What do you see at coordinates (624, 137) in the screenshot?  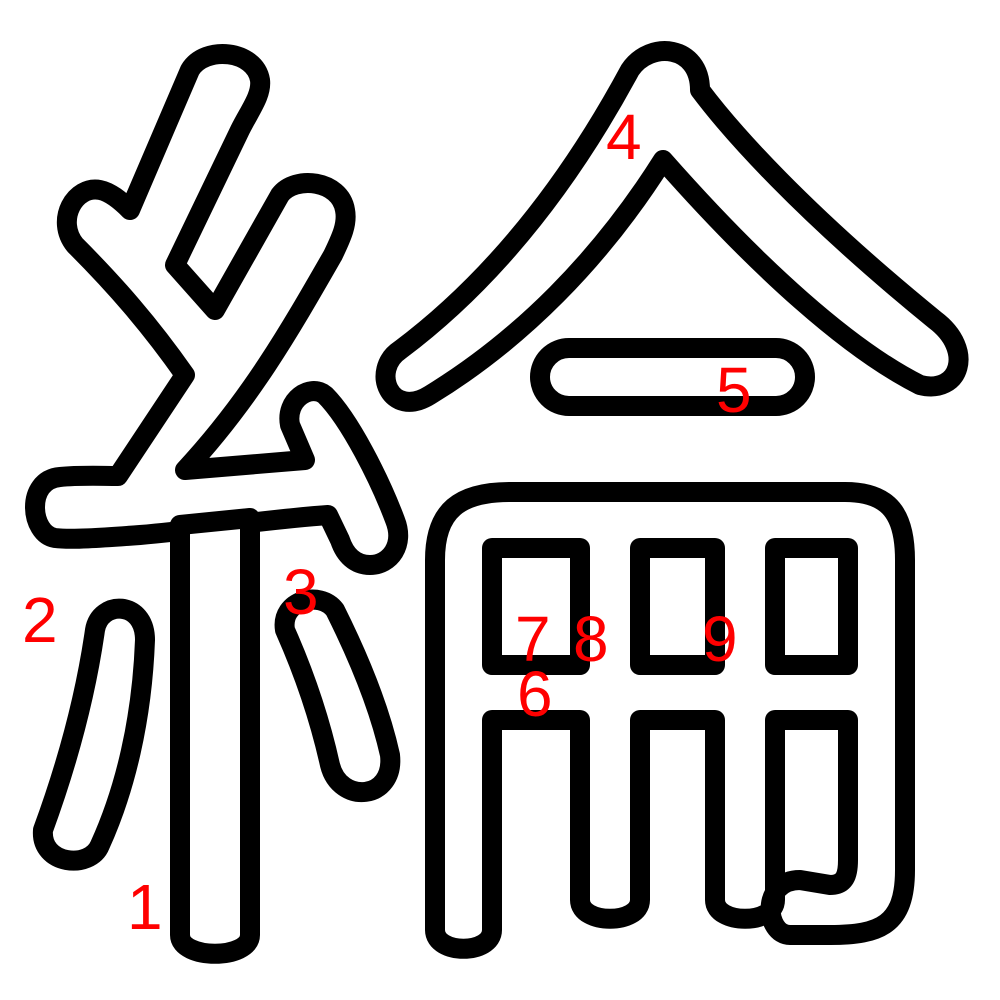 I see `stroke-number-label: 4` at bounding box center [624, 137].